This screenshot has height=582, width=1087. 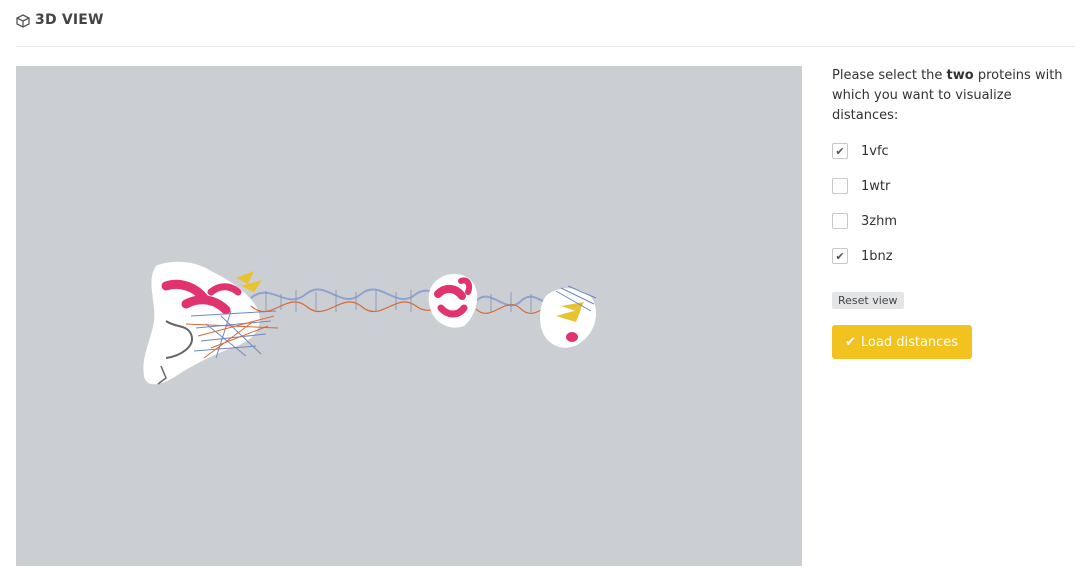 What do you see at coordinates (23, 20) in the screenshot?
I see `cube-icon` at bounding box center [23, 20].